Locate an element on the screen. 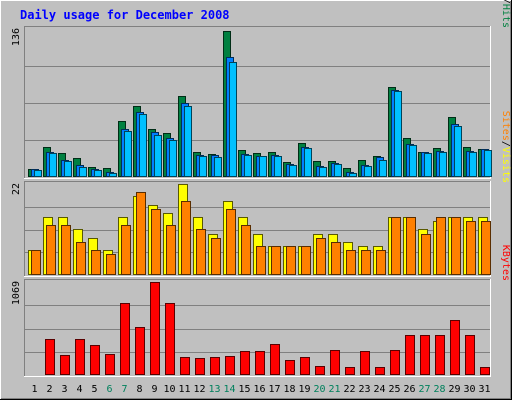 The width and height of the screenshot is (512, 400). day-label: 13 is located at coordinates (214, 389).